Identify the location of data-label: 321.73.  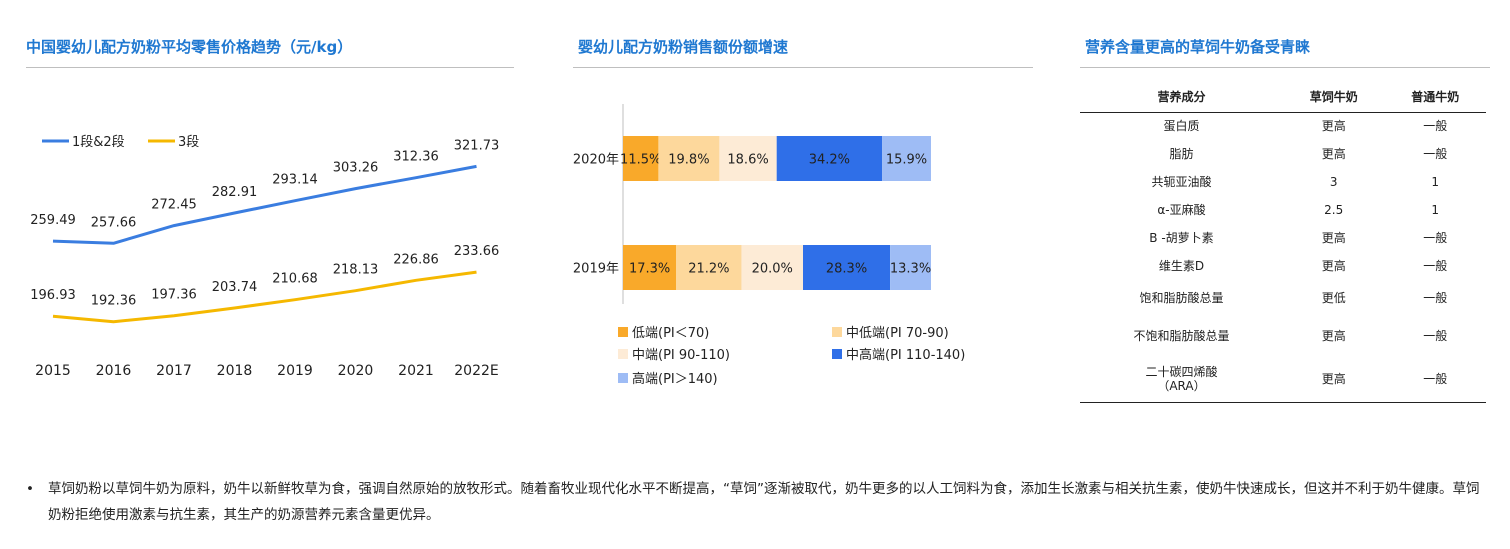
(477, 145).